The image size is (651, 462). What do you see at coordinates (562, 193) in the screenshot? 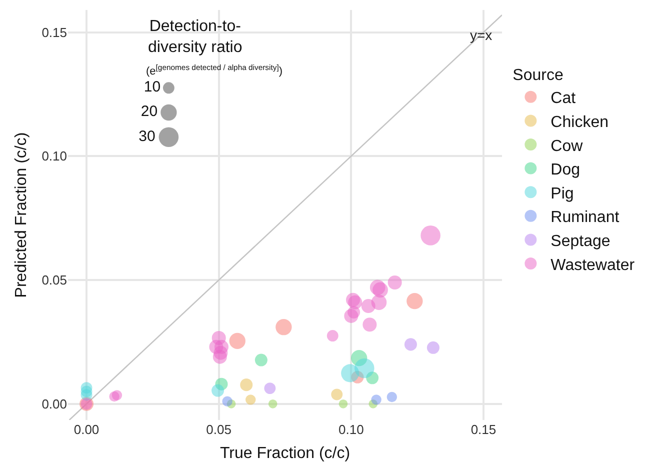
I see `legend-label: Pig` at bounding box center [562, 193].